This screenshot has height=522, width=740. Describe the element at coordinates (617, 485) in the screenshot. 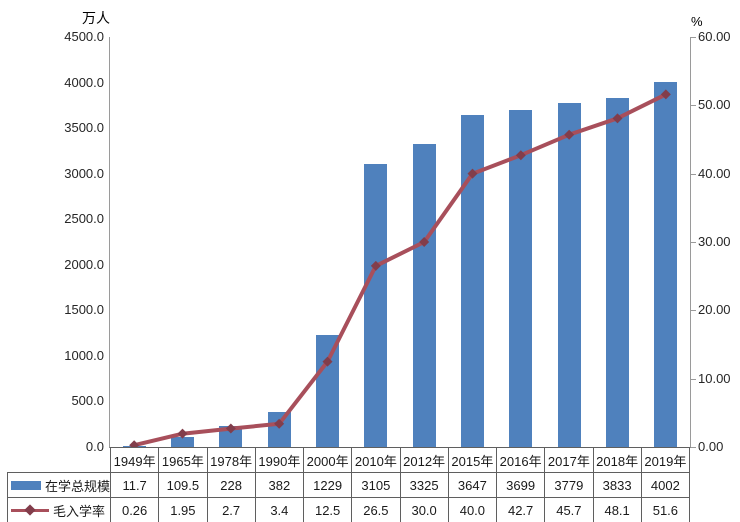

I see `value-cell-在学总规模-2018年: 3833` at that location.